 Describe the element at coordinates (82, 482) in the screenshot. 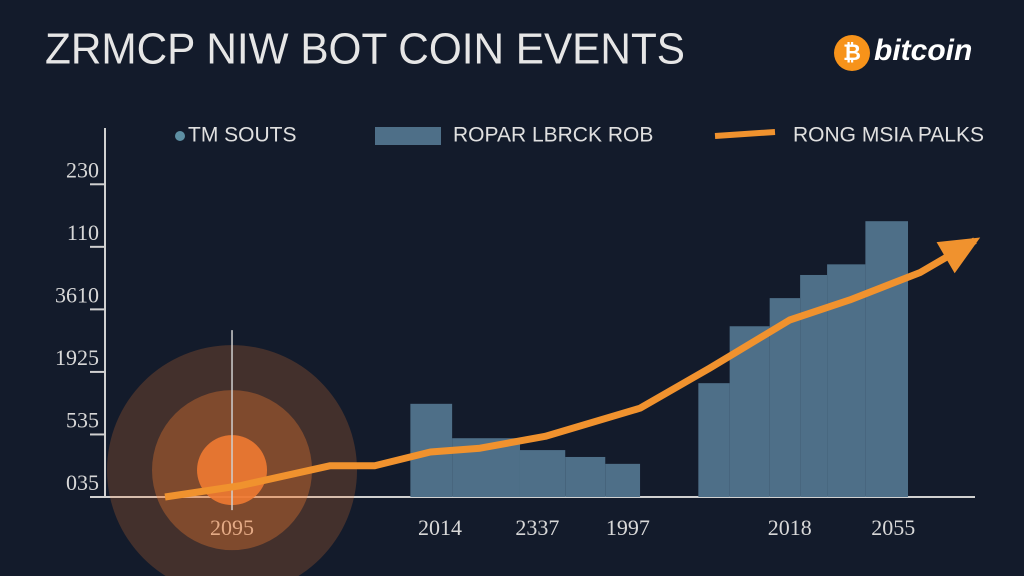

I see `y-tick-label: 035` at that location.